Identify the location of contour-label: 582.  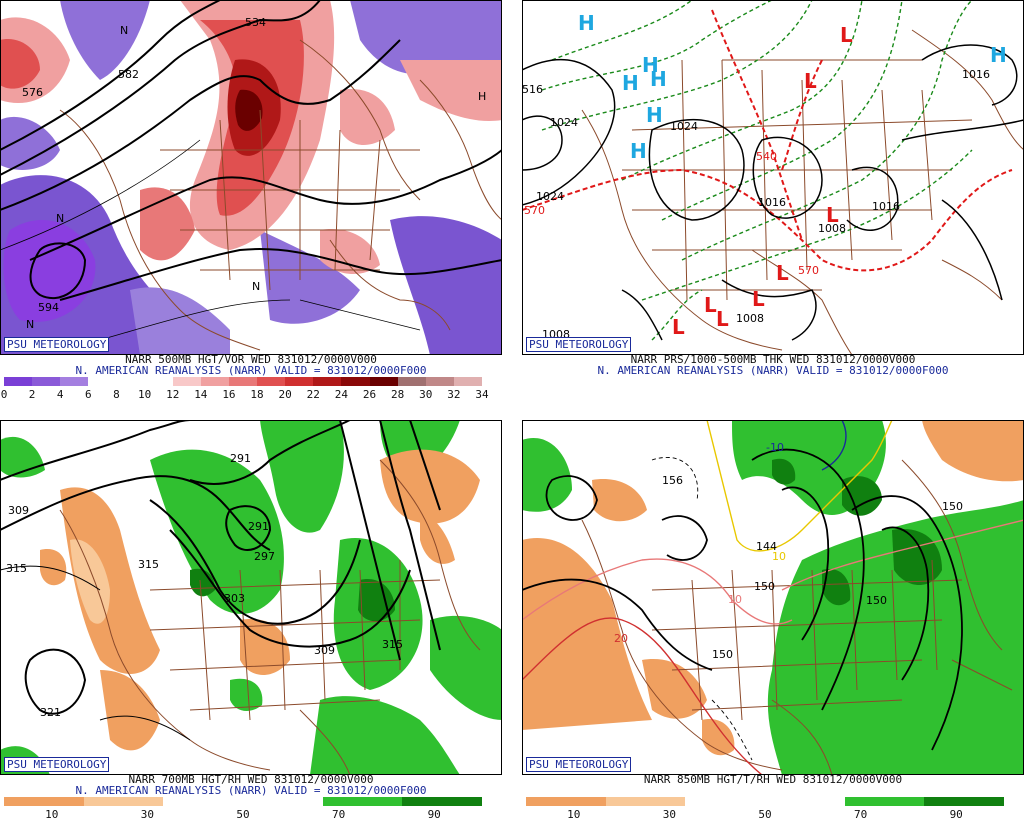
(128, 74).